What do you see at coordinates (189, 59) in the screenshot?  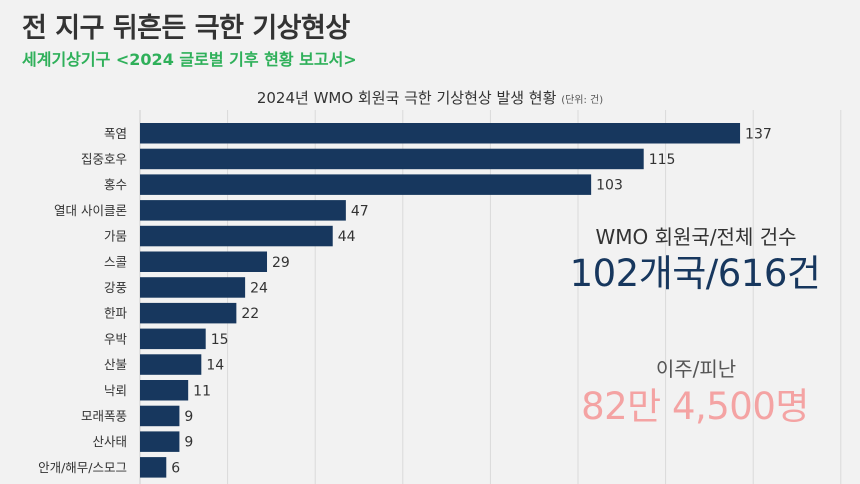 I see `source-line: 세계기상기구 <2024 글로벌 기후 현황 보고서>` at bounding box center [189, 59].